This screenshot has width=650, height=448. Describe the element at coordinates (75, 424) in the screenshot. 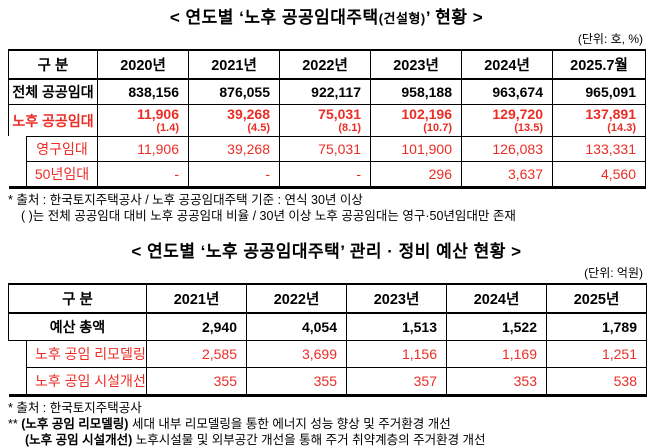

I see `footnote-bold-term: (노후 공임 리모델링)` at that location.